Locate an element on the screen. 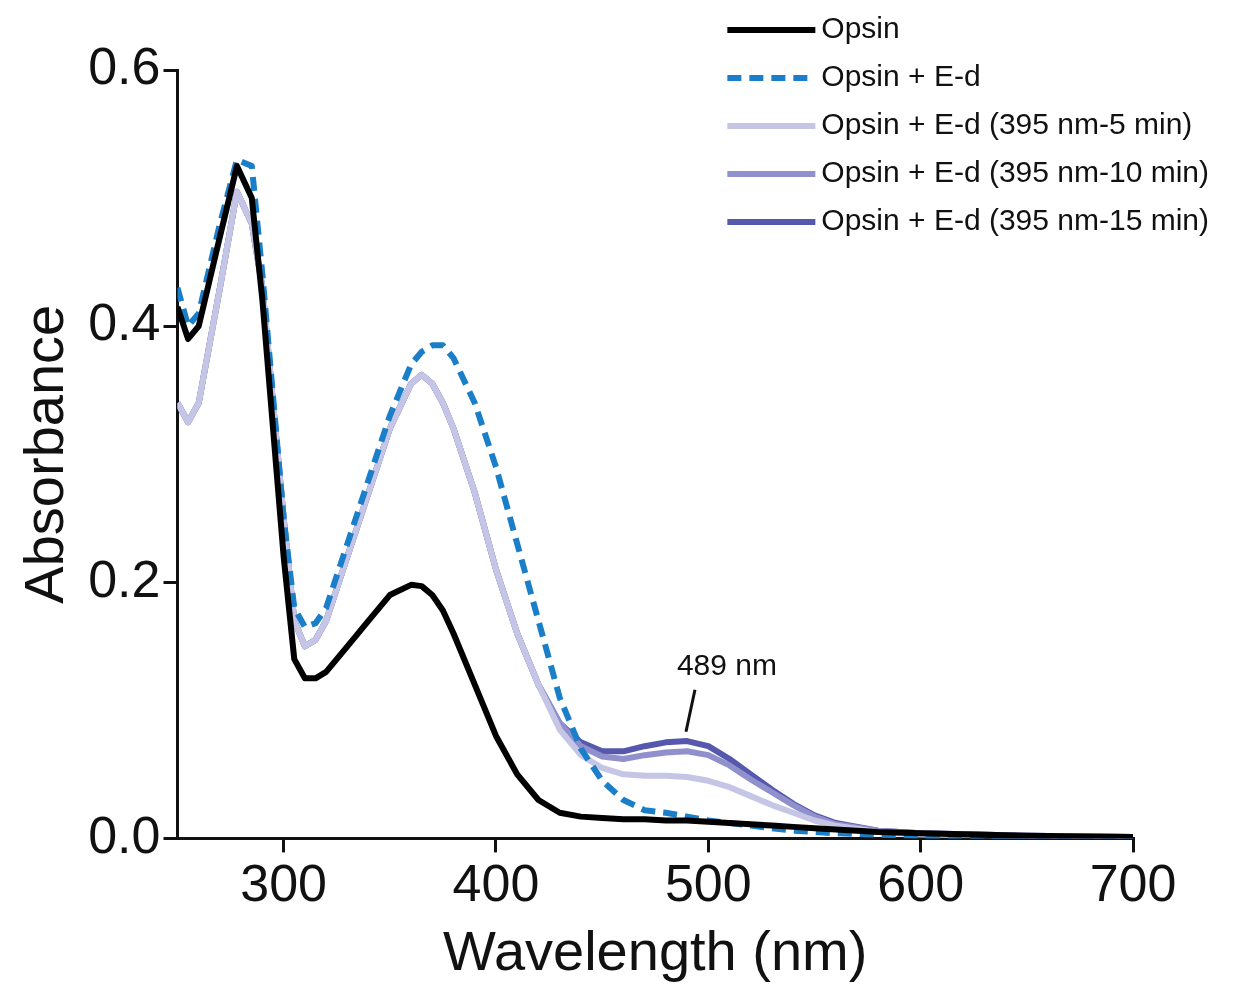 This screenshot has height=992, width=1233. x-tick-label: 300 is located at coordinates (284, 882).